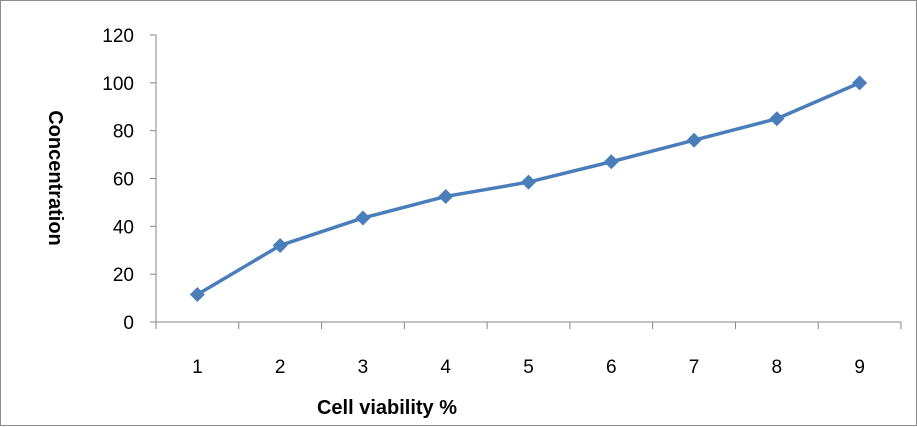 The width and height of the screenshot is (917, 427). Describe the element at coordinates (280, 367) in the screenshot. I see `x-tick-label: 2` at that location.